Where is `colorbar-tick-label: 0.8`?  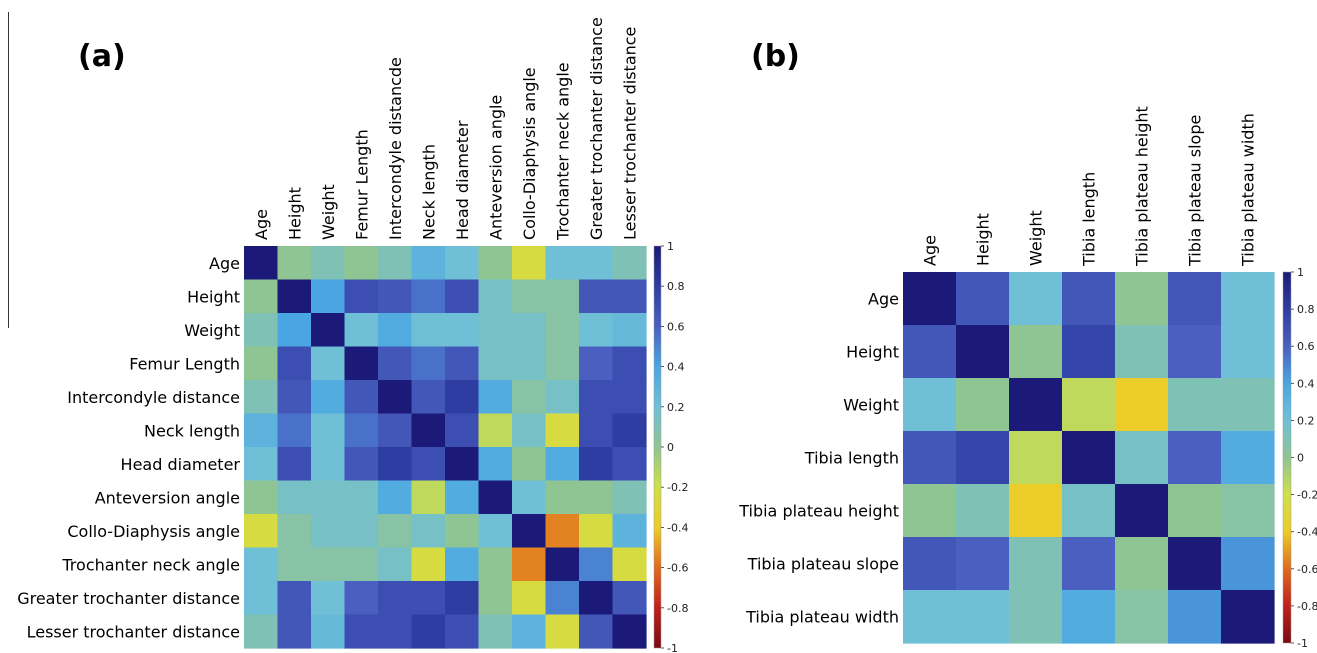 colorbar-tick-label: 0.8 is located at coordinates (1306, 309).